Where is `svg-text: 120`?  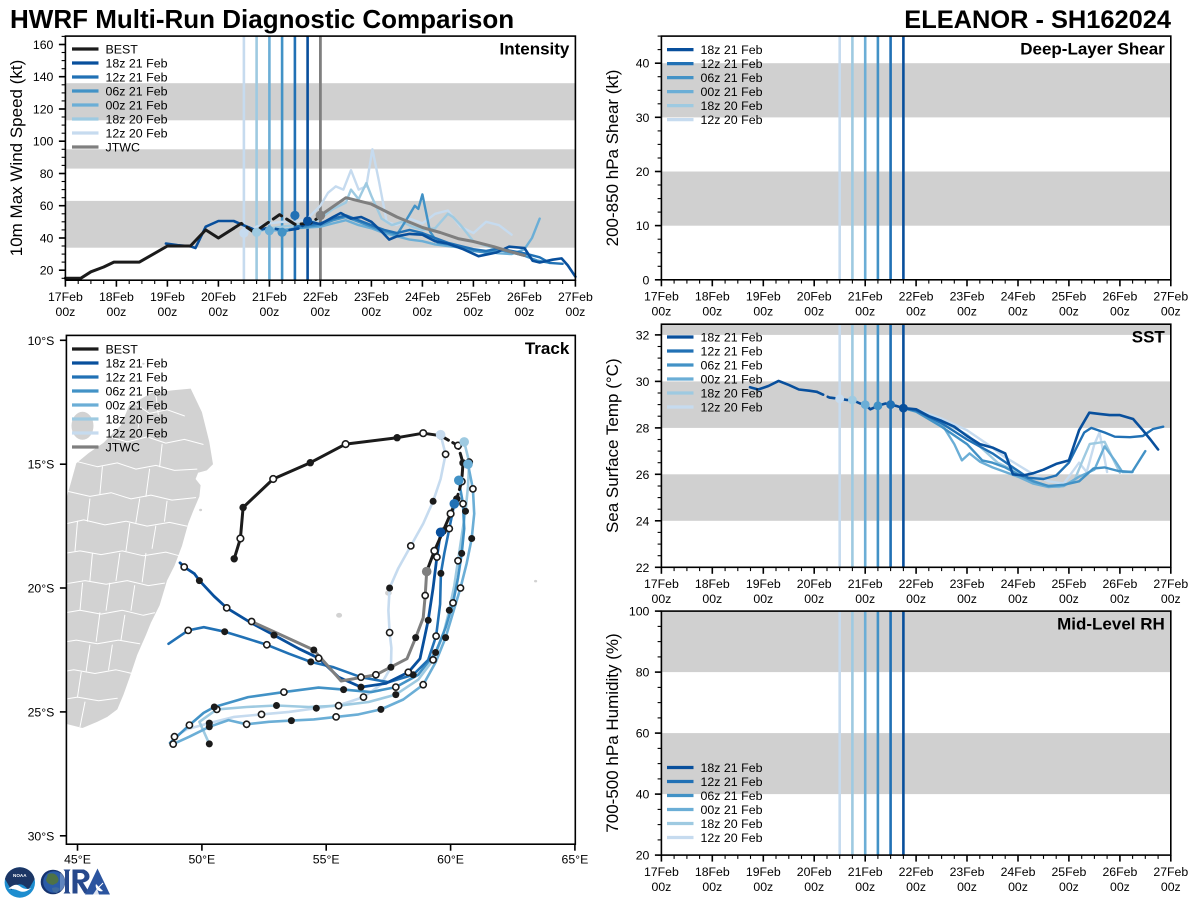
svg-text: 120 is located at coordinates (43, 110).